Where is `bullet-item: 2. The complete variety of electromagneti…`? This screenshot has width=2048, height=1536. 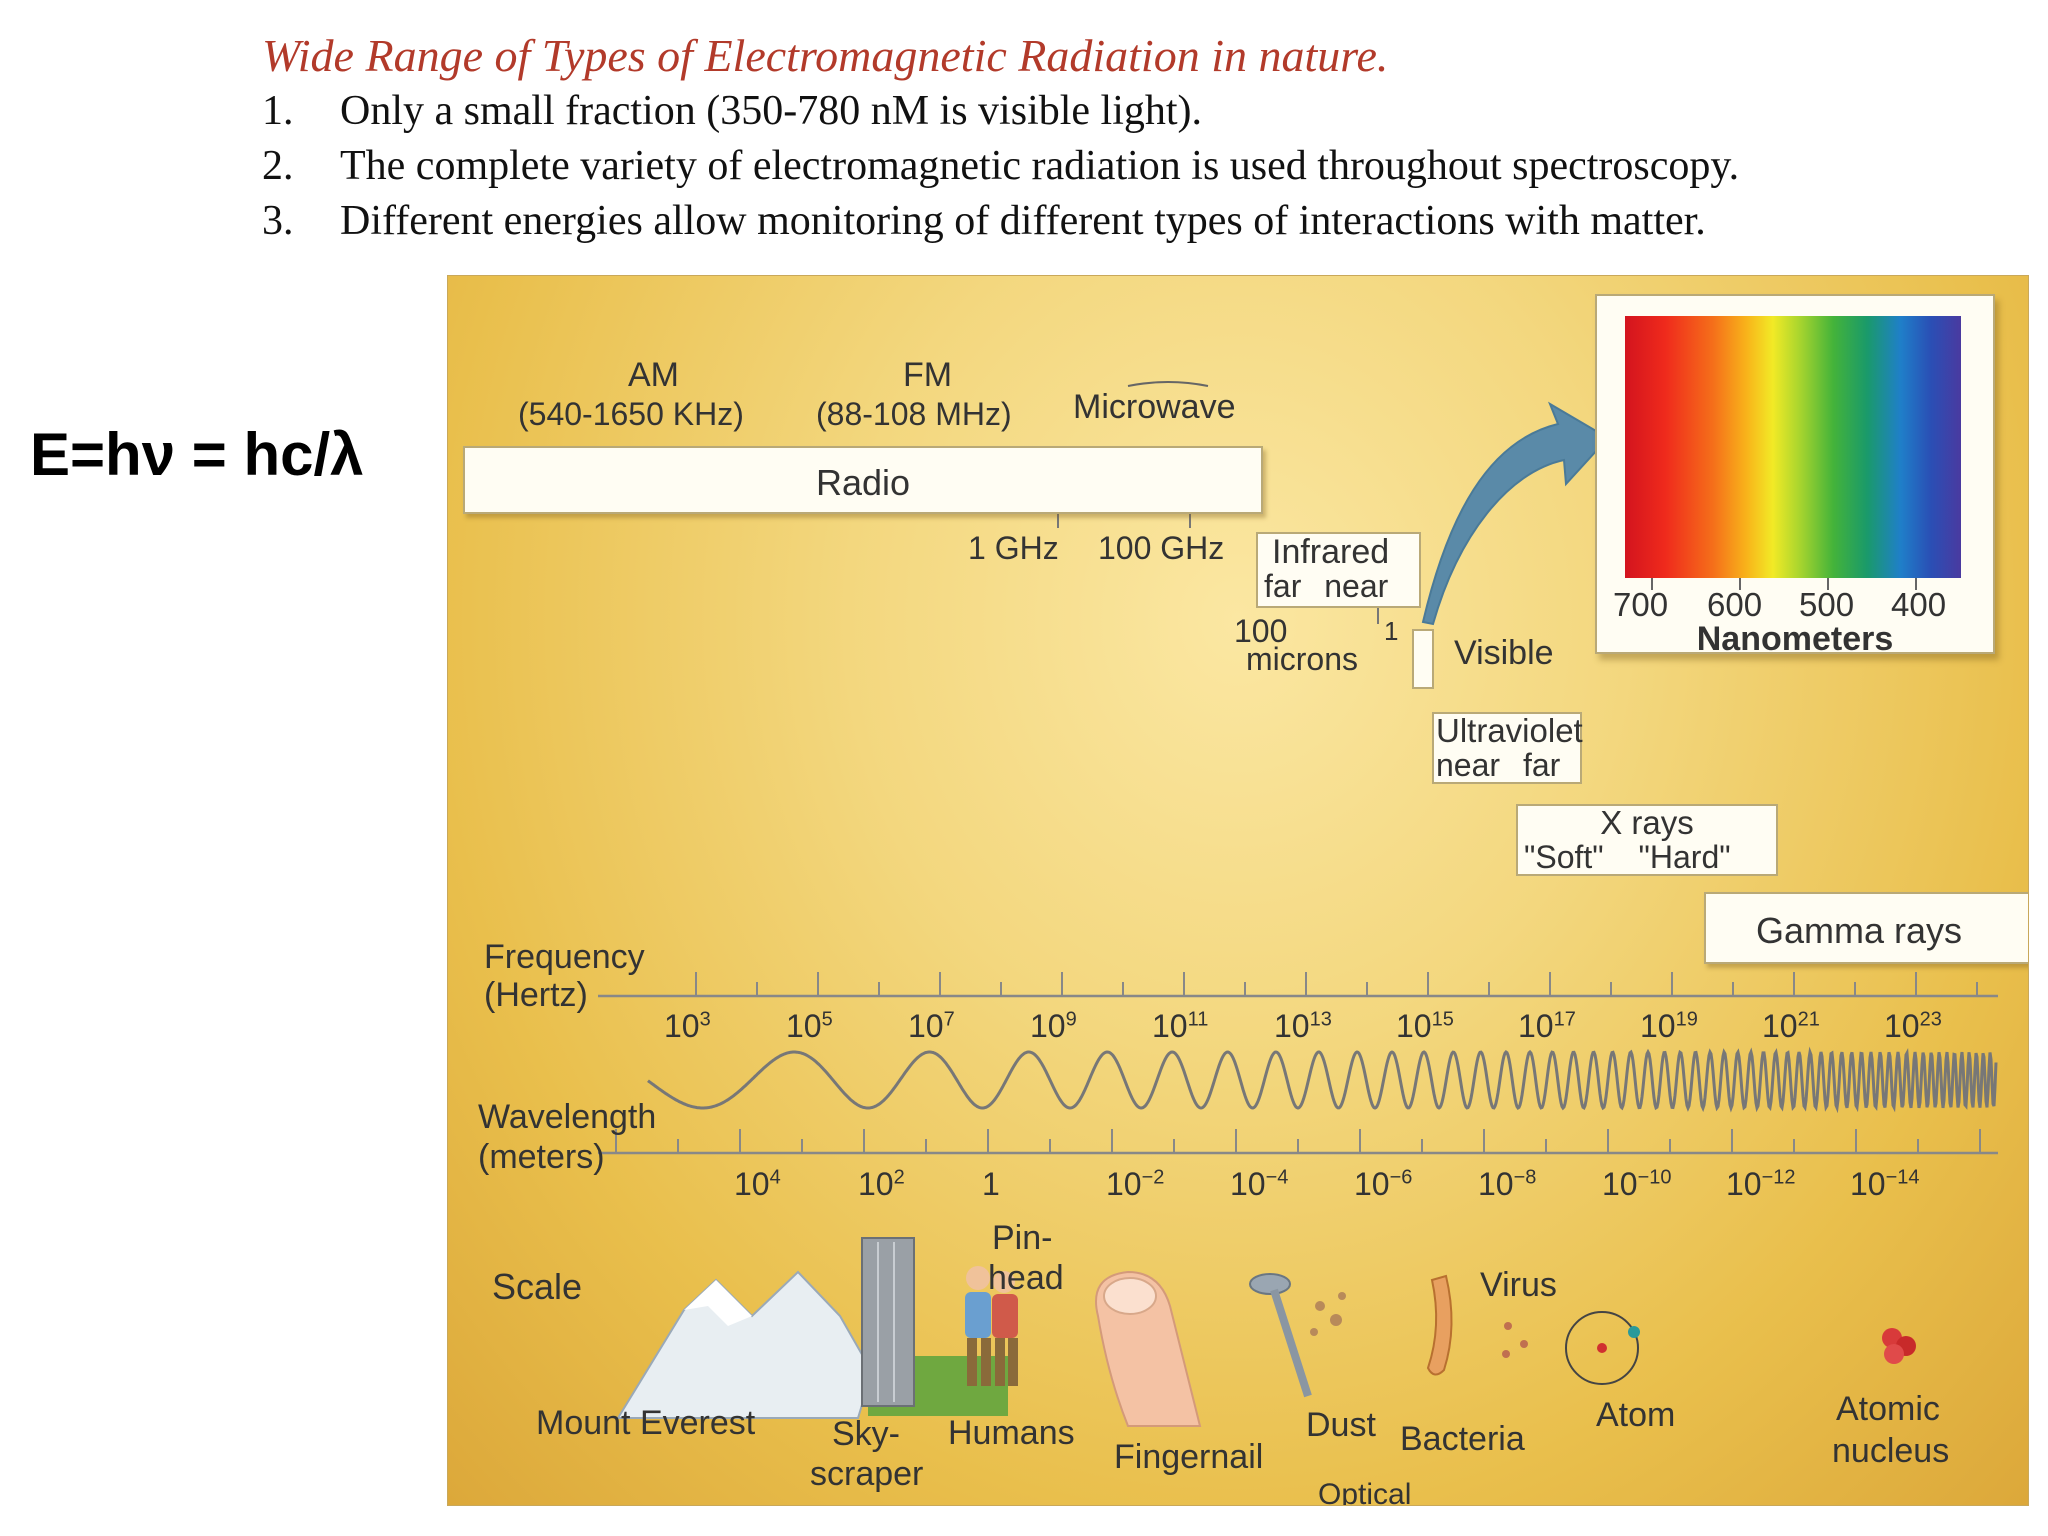
bullet-item: 2. The complete variety of electromagneti… is located at coordinates (1132, 166).